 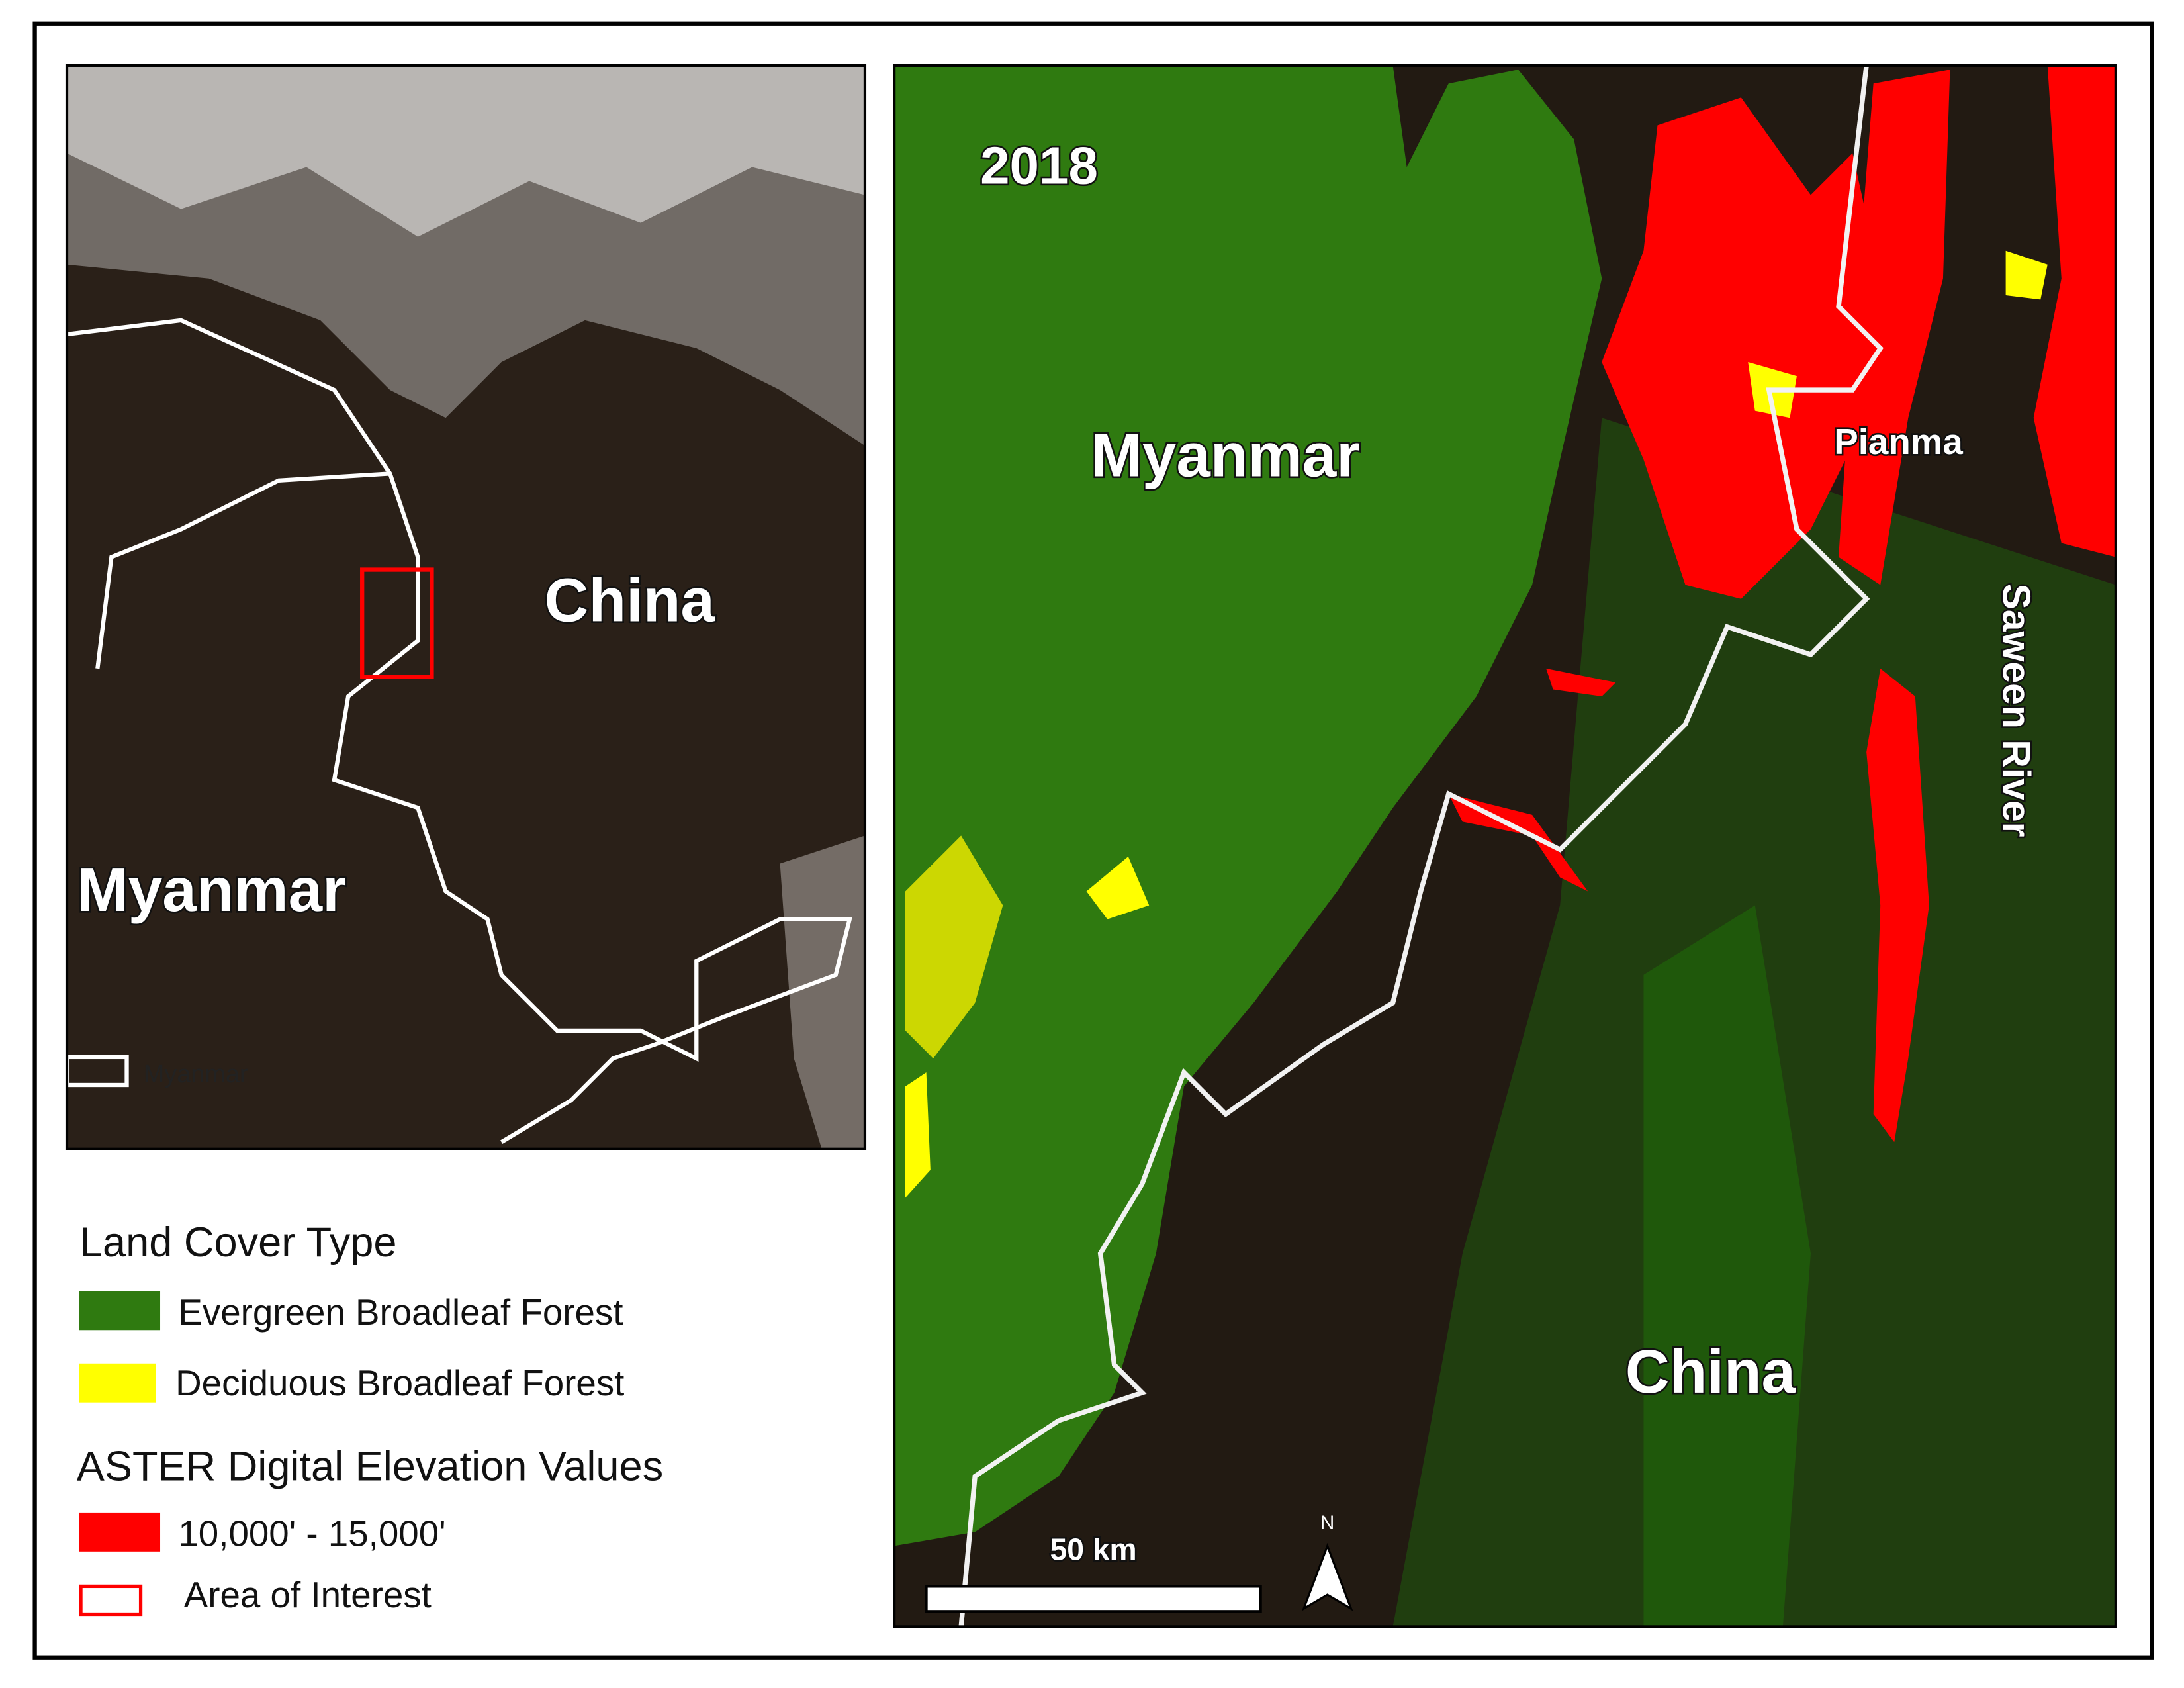 What do you see at coordinates (238, 1242) in the screenshot?
I see `legend-title: Land Cover Type` at bounding box center [238, 1242].